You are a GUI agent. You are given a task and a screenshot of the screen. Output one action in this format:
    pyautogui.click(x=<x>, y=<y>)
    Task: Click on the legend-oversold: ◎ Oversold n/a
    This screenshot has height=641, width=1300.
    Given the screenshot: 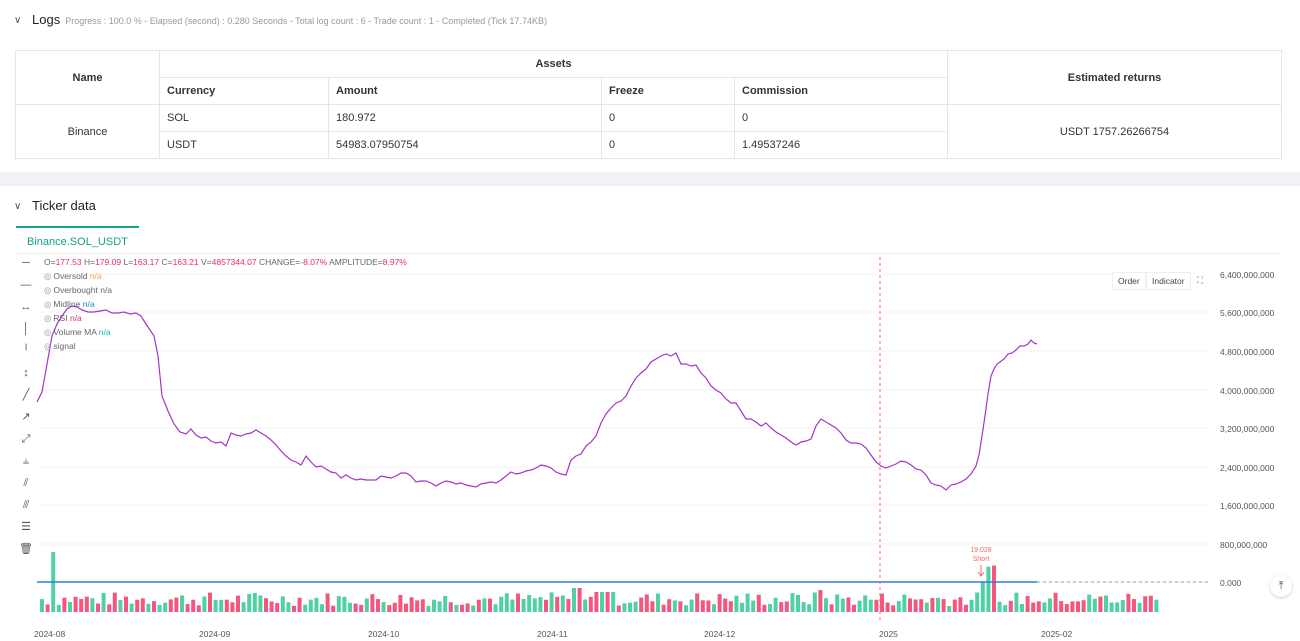 What is the action you would take?
    pyautogui.click(x=73, y=276)
    